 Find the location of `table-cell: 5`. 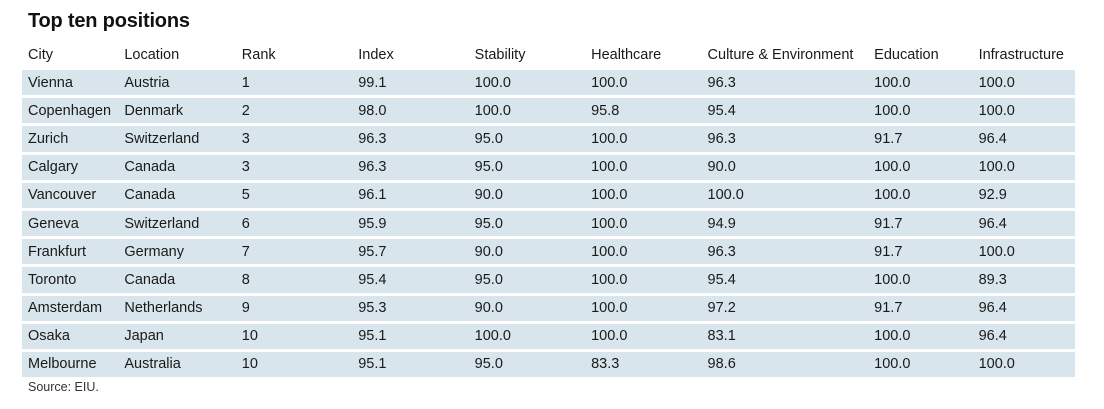

table-cell: 5 is located at coordinates (294, 195).